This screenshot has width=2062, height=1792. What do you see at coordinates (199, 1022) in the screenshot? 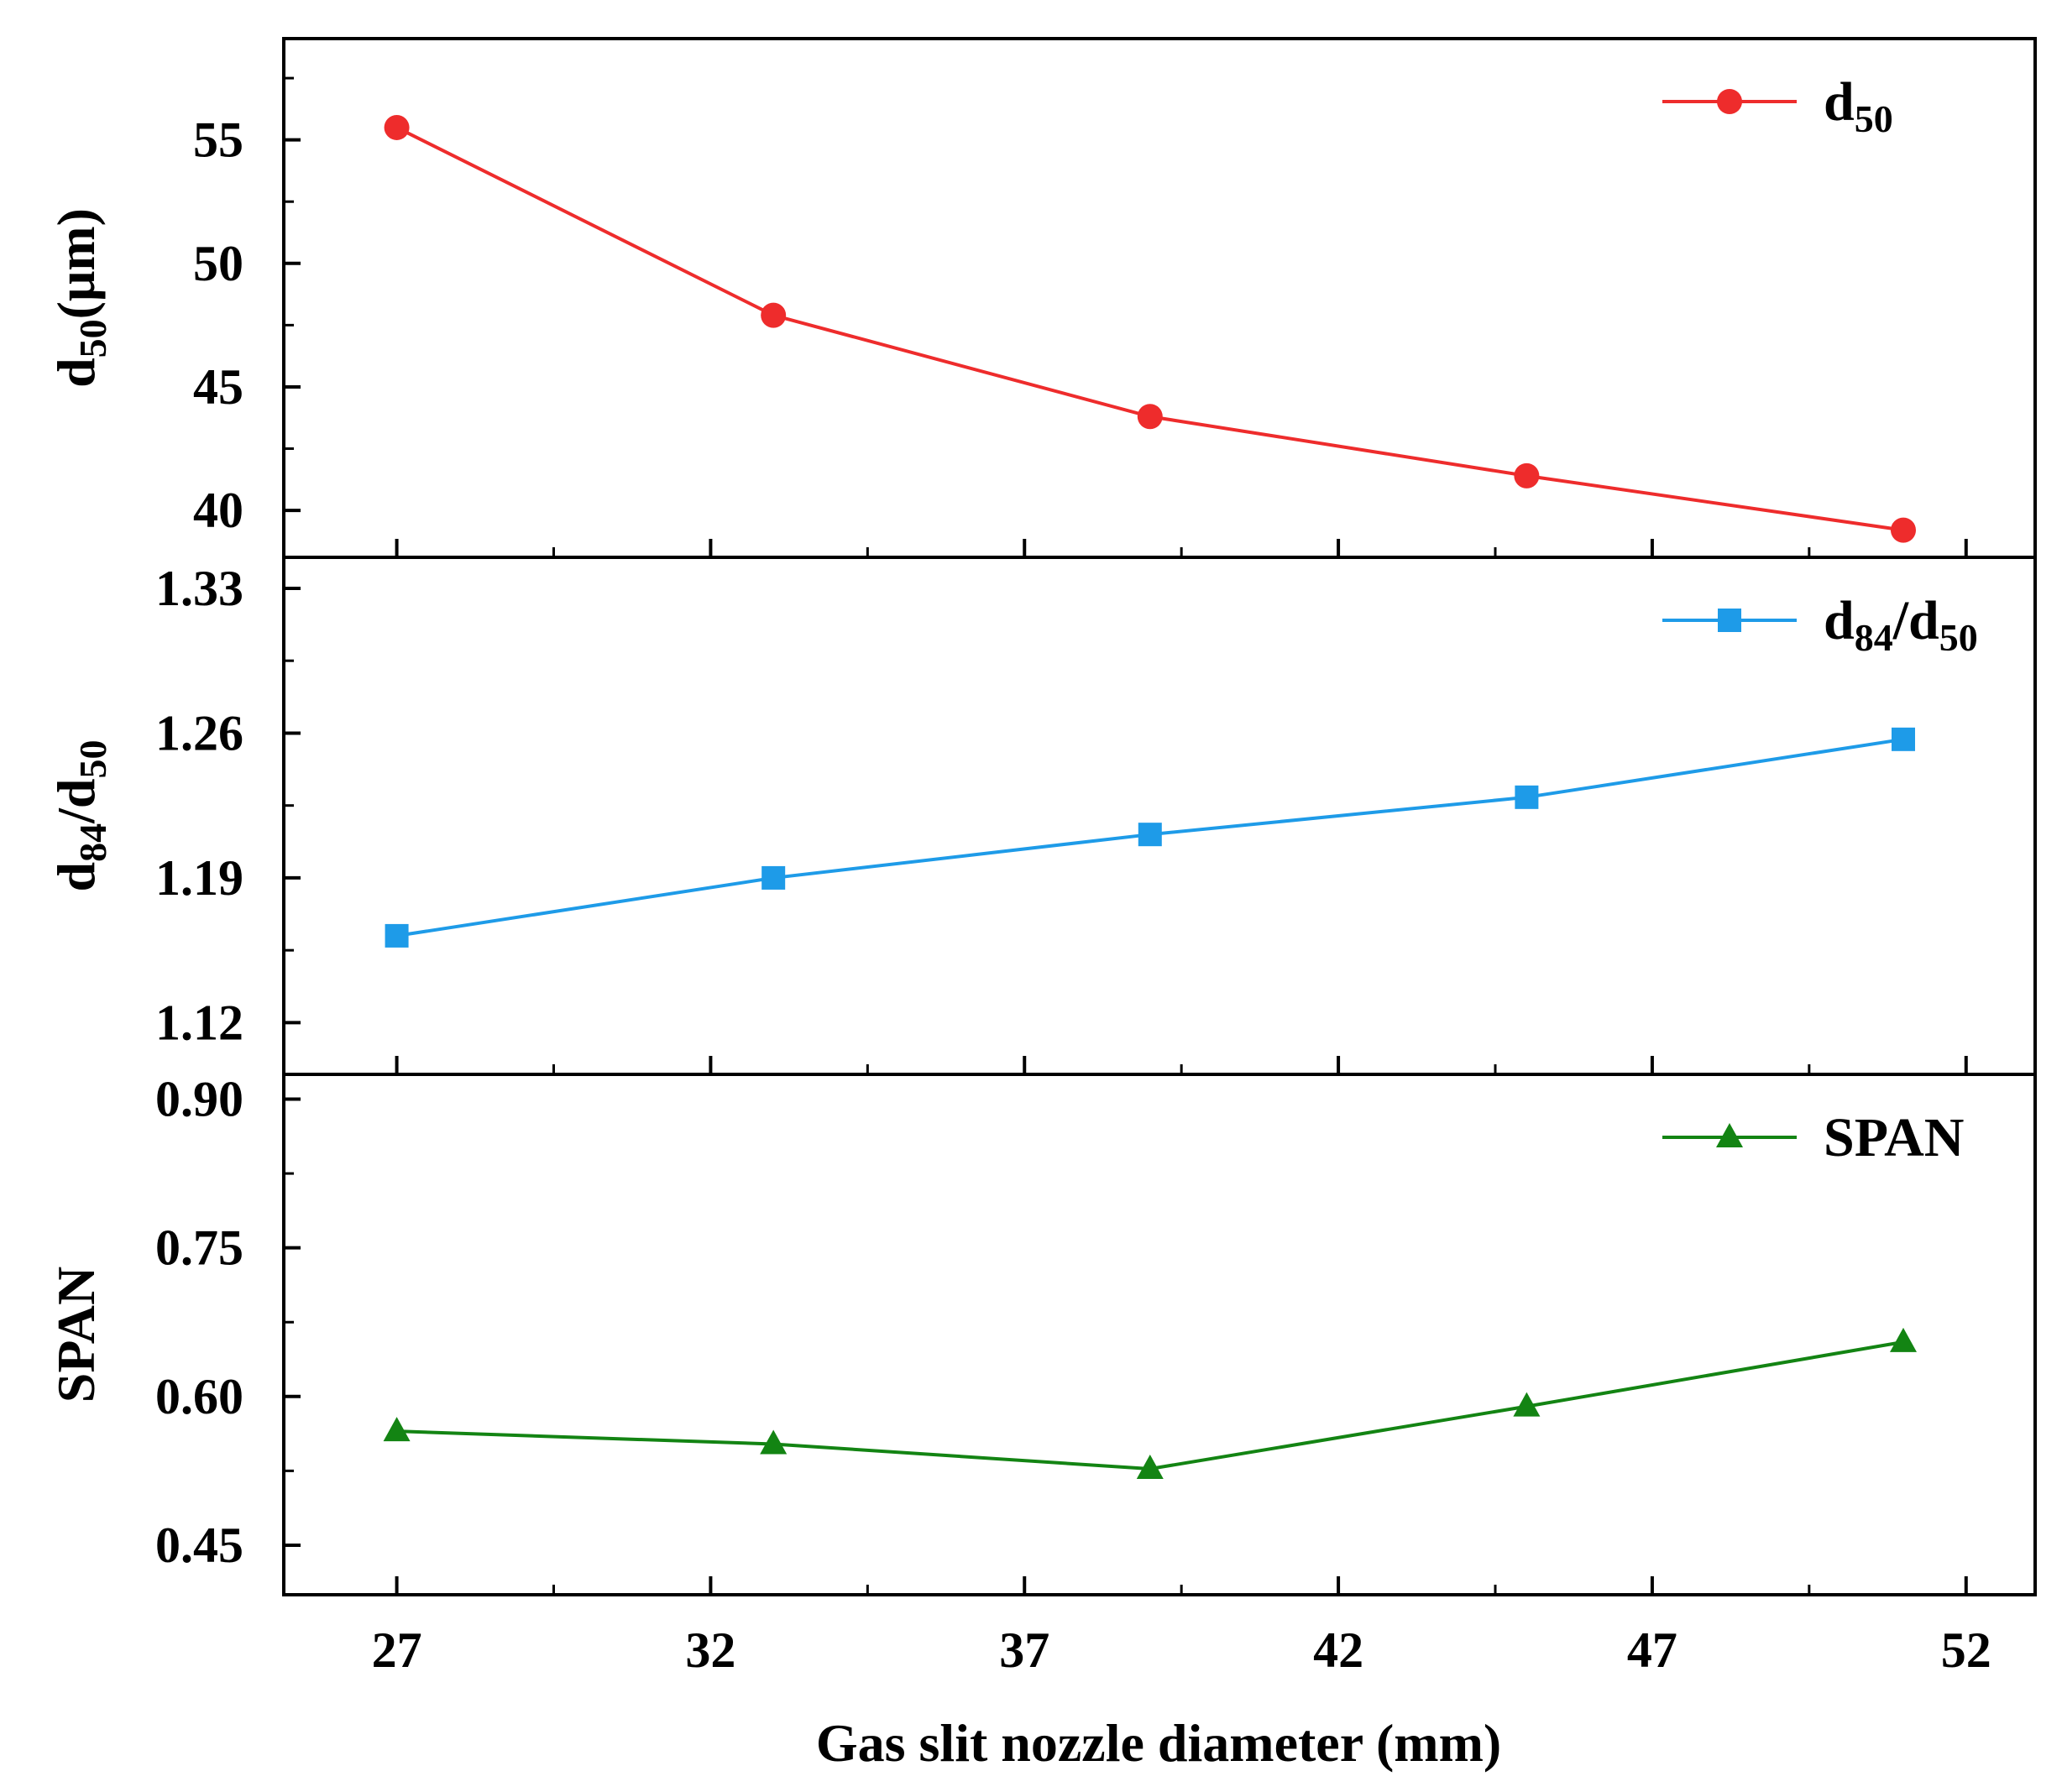
I see `y-tick-label: 1.12` at bounding box center [199, 1022].